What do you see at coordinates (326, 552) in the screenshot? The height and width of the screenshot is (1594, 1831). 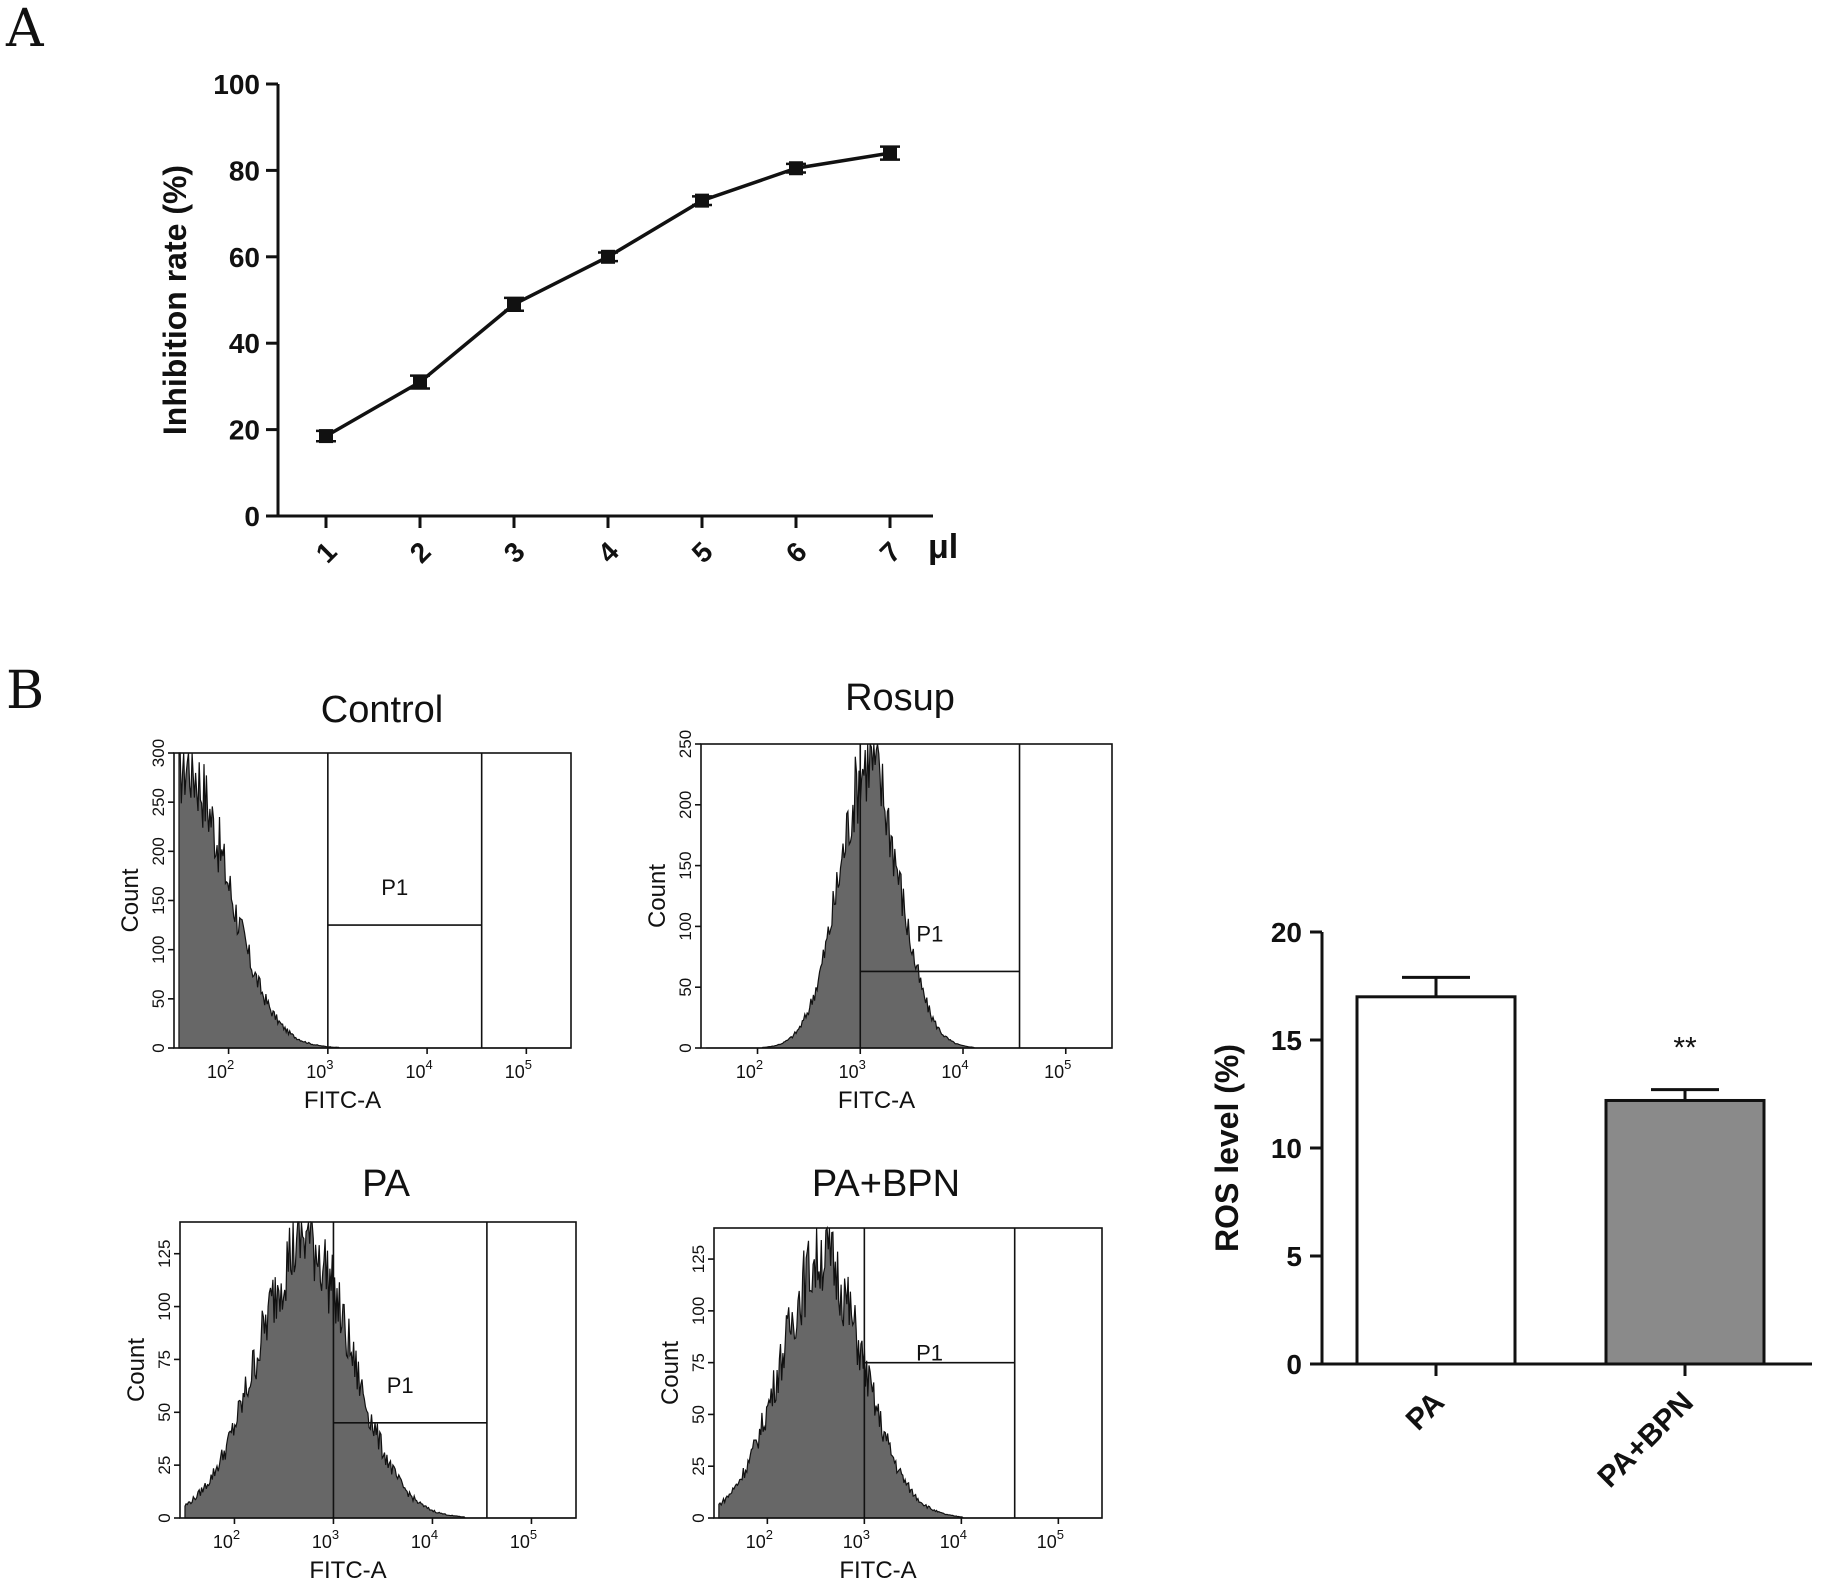 I see `x-tick-label: 1` at bounding box center [326, 552].